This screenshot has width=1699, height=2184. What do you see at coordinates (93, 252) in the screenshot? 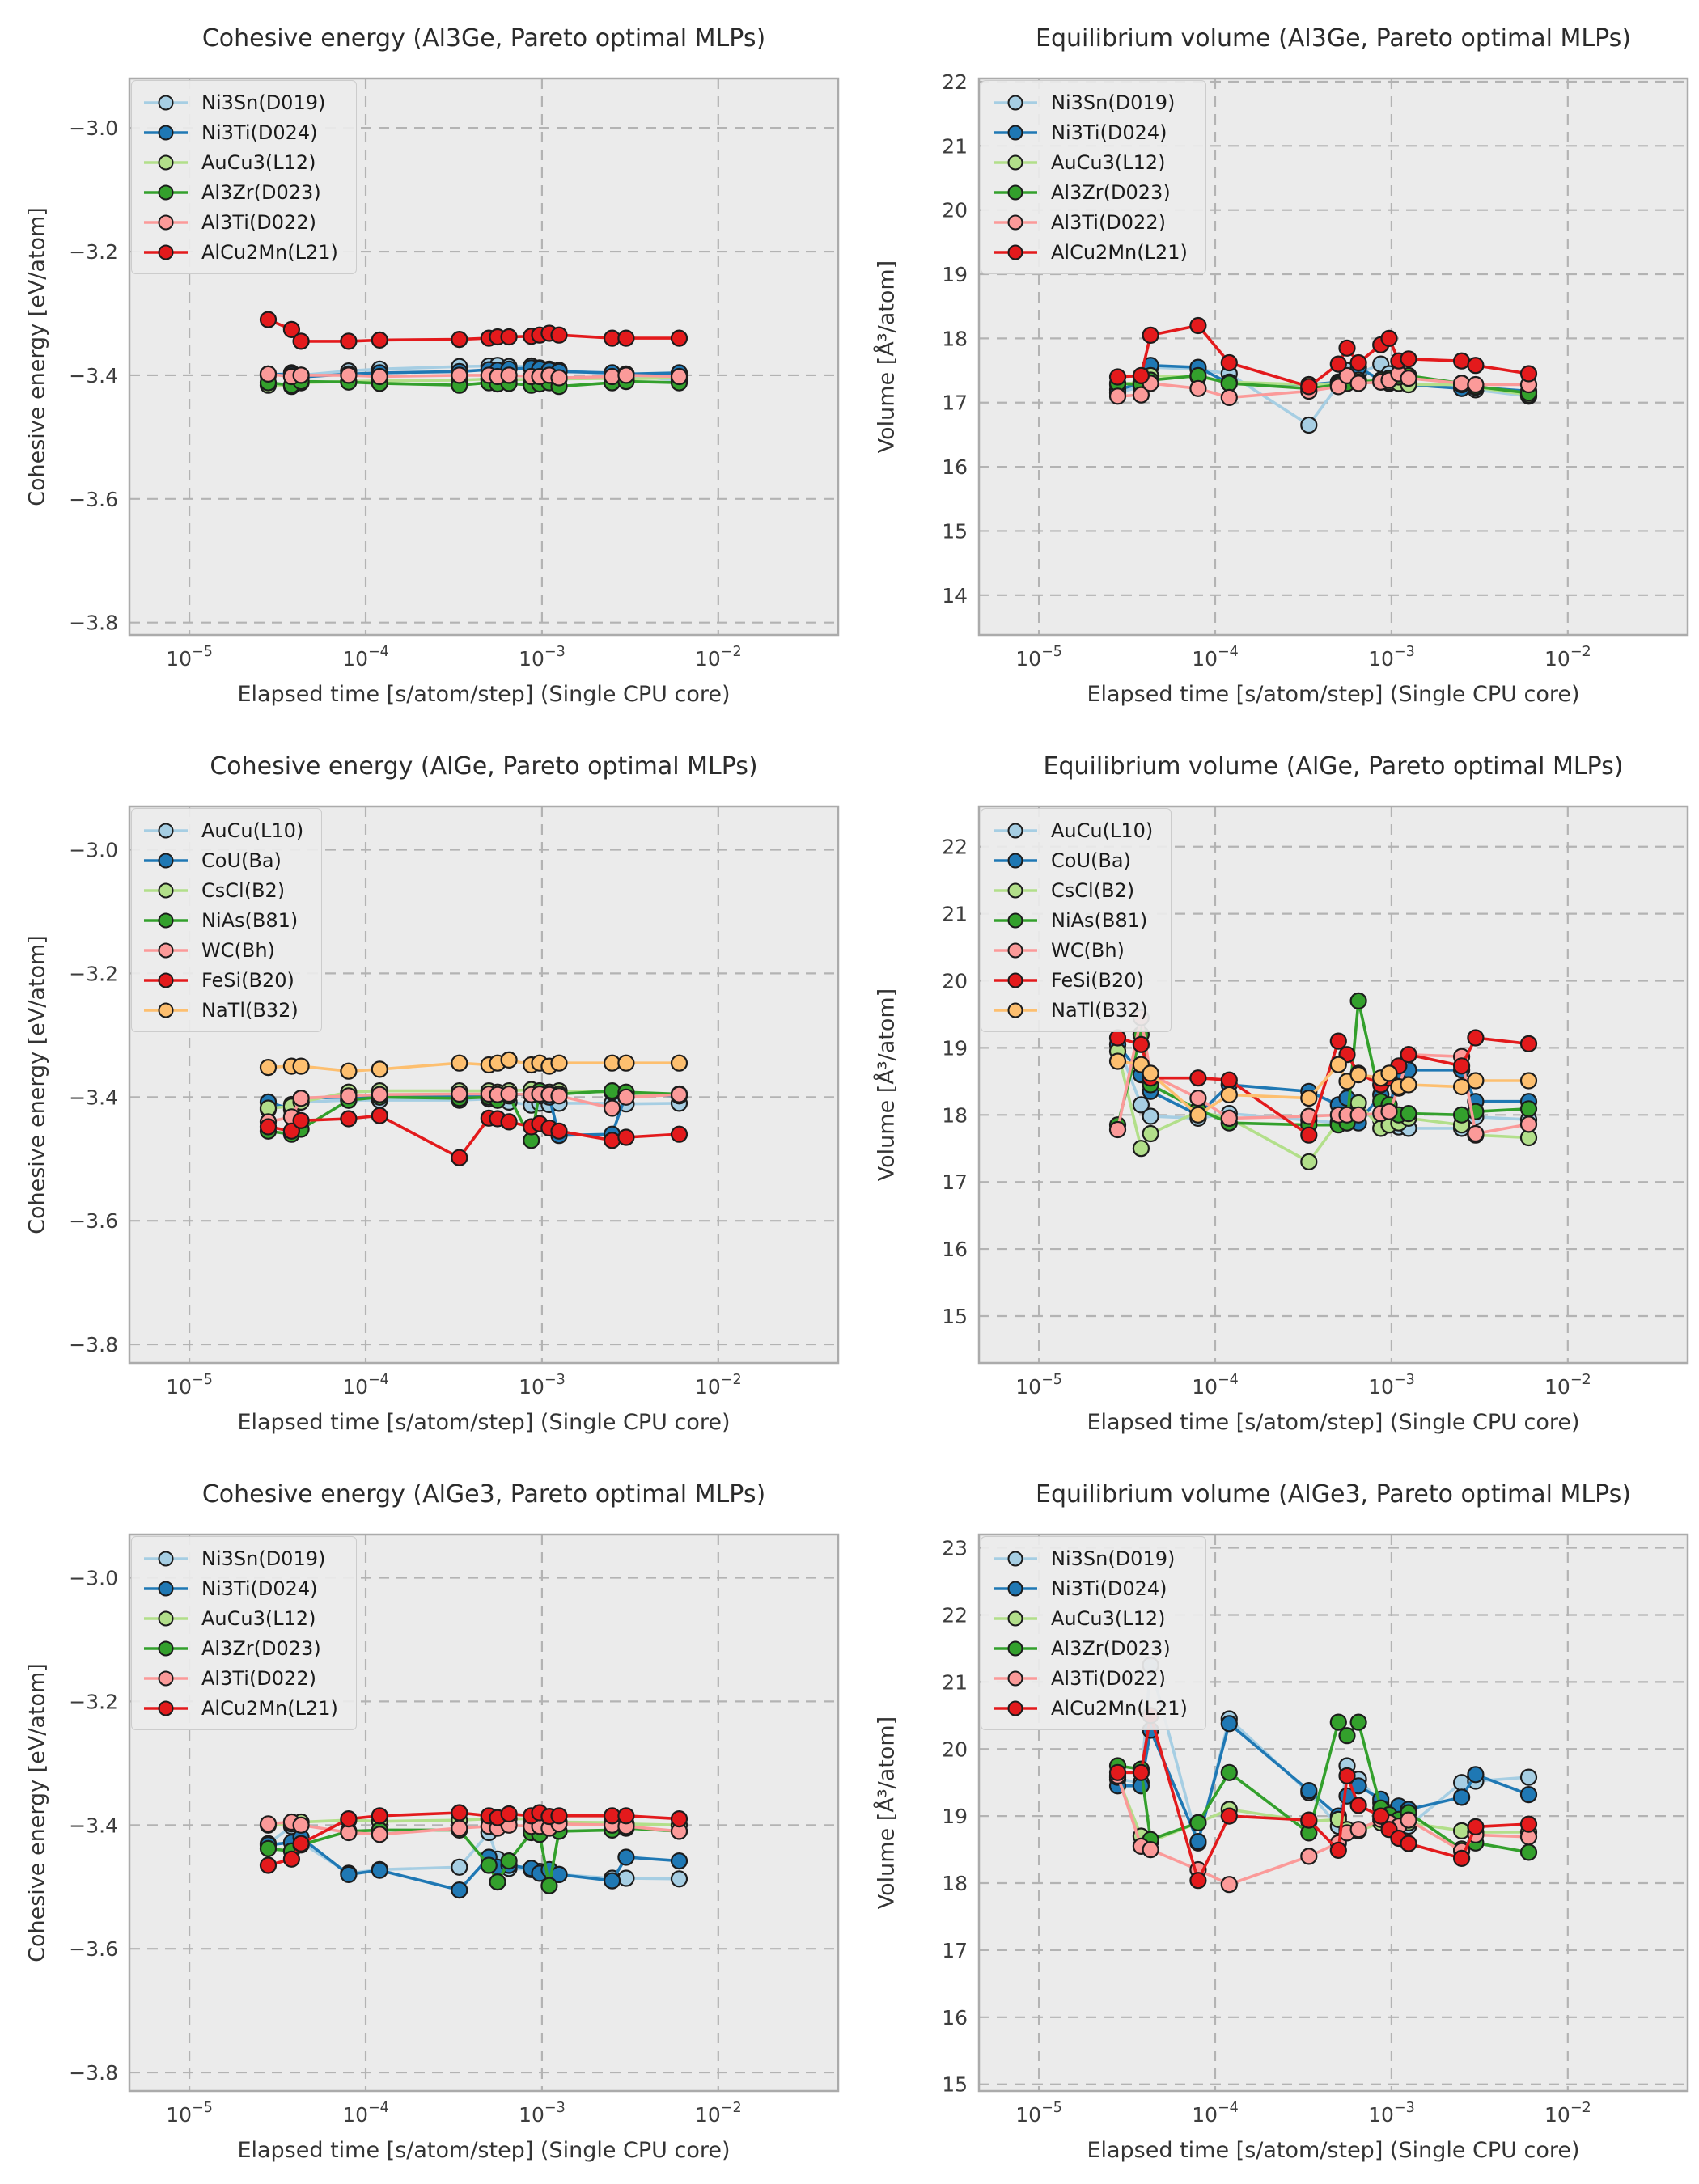
I see `y-tick-label: −3.2` at bounding box center [93, 252].